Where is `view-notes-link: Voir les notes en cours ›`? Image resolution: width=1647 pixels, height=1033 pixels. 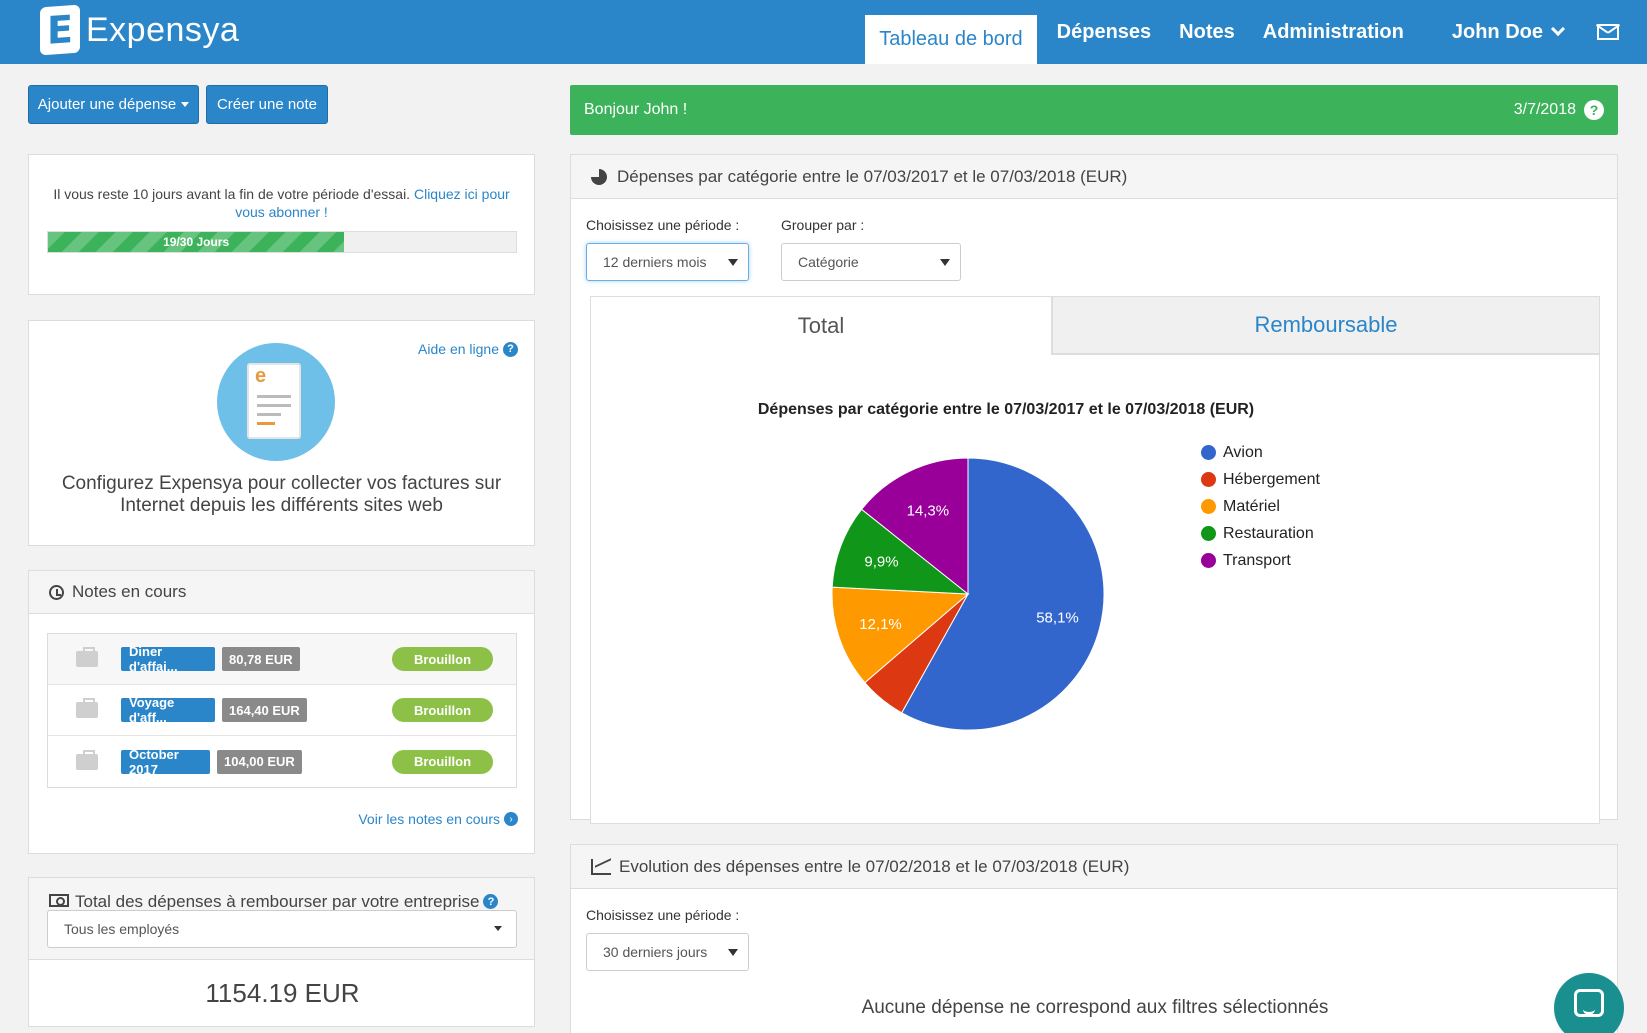 view-notes-link: Voir les notes en cours › is located at coordinates (438, 819).